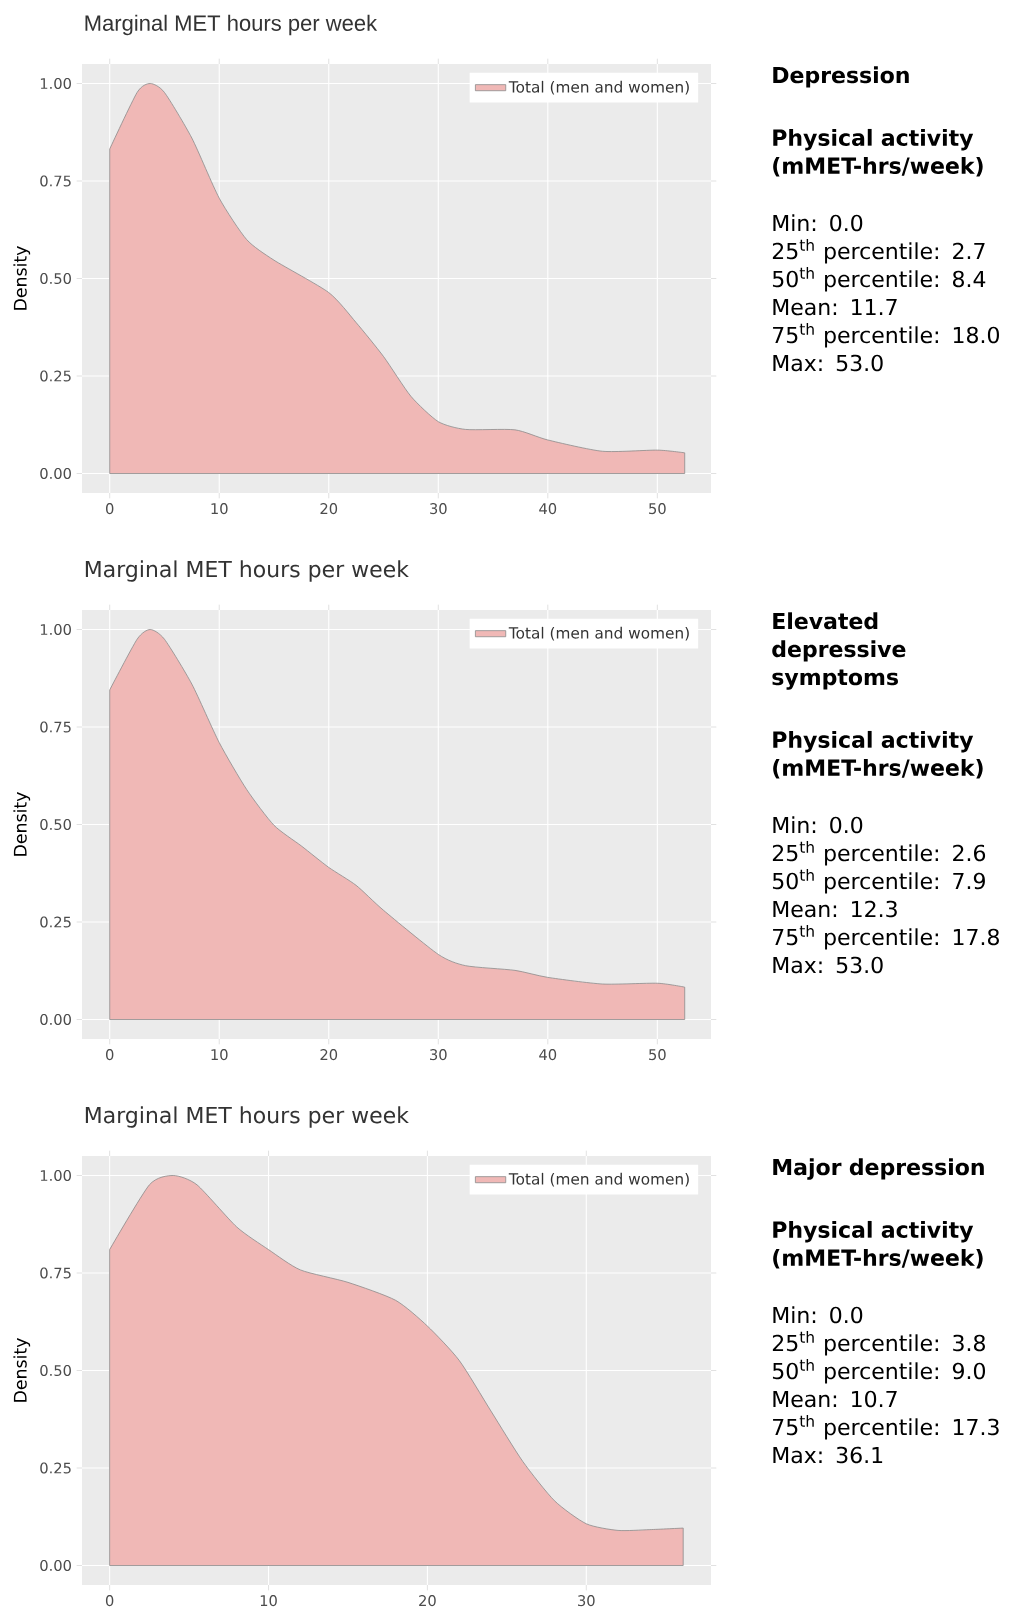 This screenshot has height=1613, width=1016. What do you see at coordinates (841, 77) in the screenshot?
I see `text: Depression` at bounding box center [841, 77].